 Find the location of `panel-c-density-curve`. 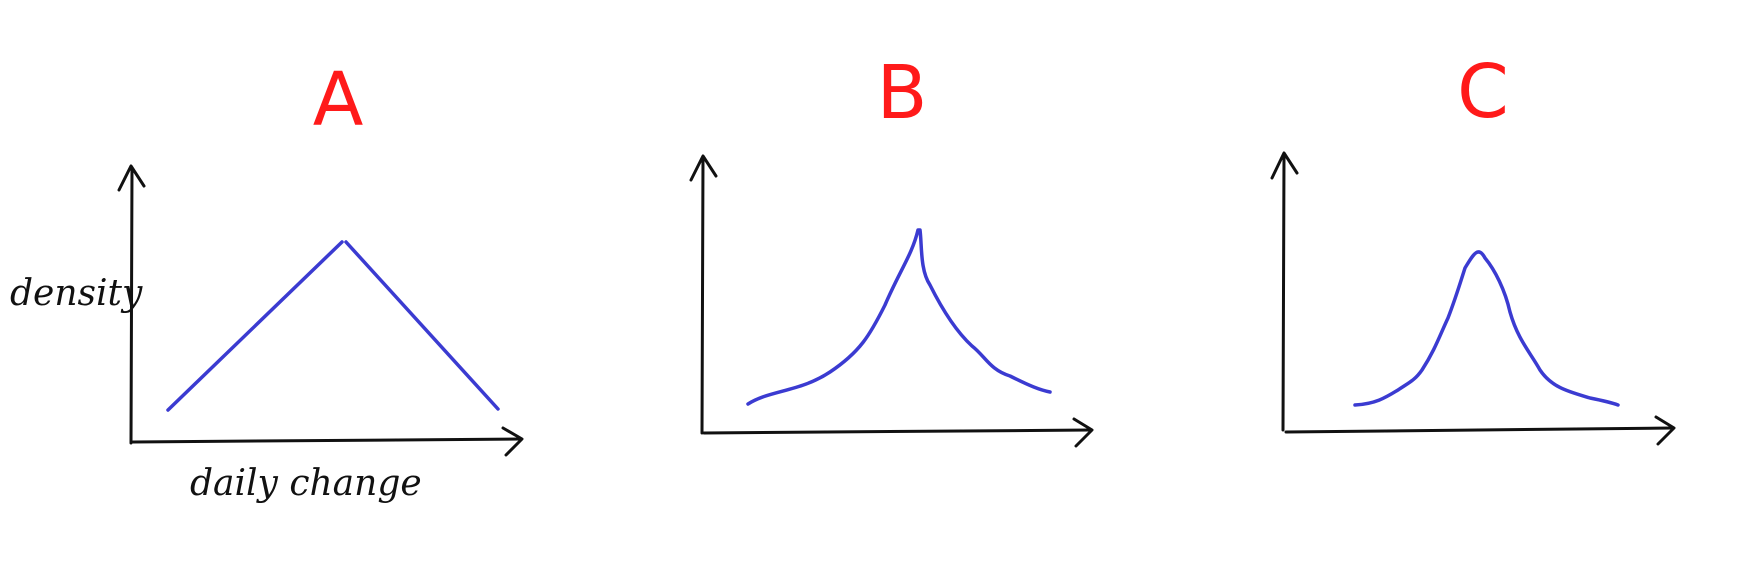

panel-c-density-curve is located at coordinates (1486, 328).